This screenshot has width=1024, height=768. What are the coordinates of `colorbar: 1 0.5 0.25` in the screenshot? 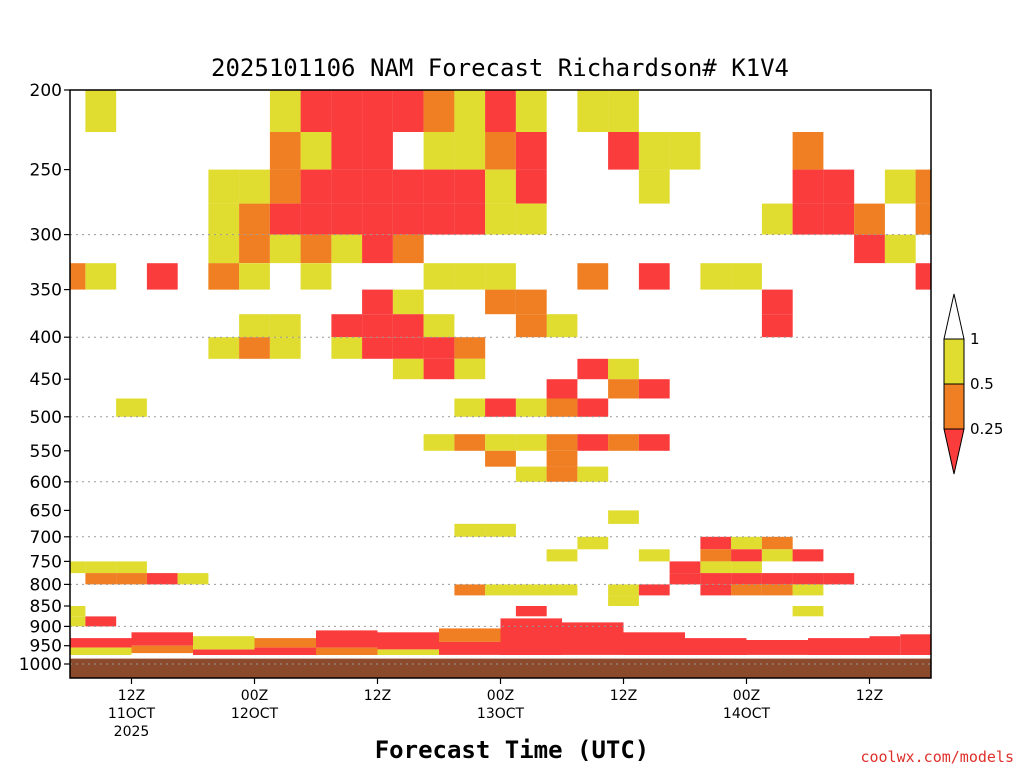 It's located at (973, 384).